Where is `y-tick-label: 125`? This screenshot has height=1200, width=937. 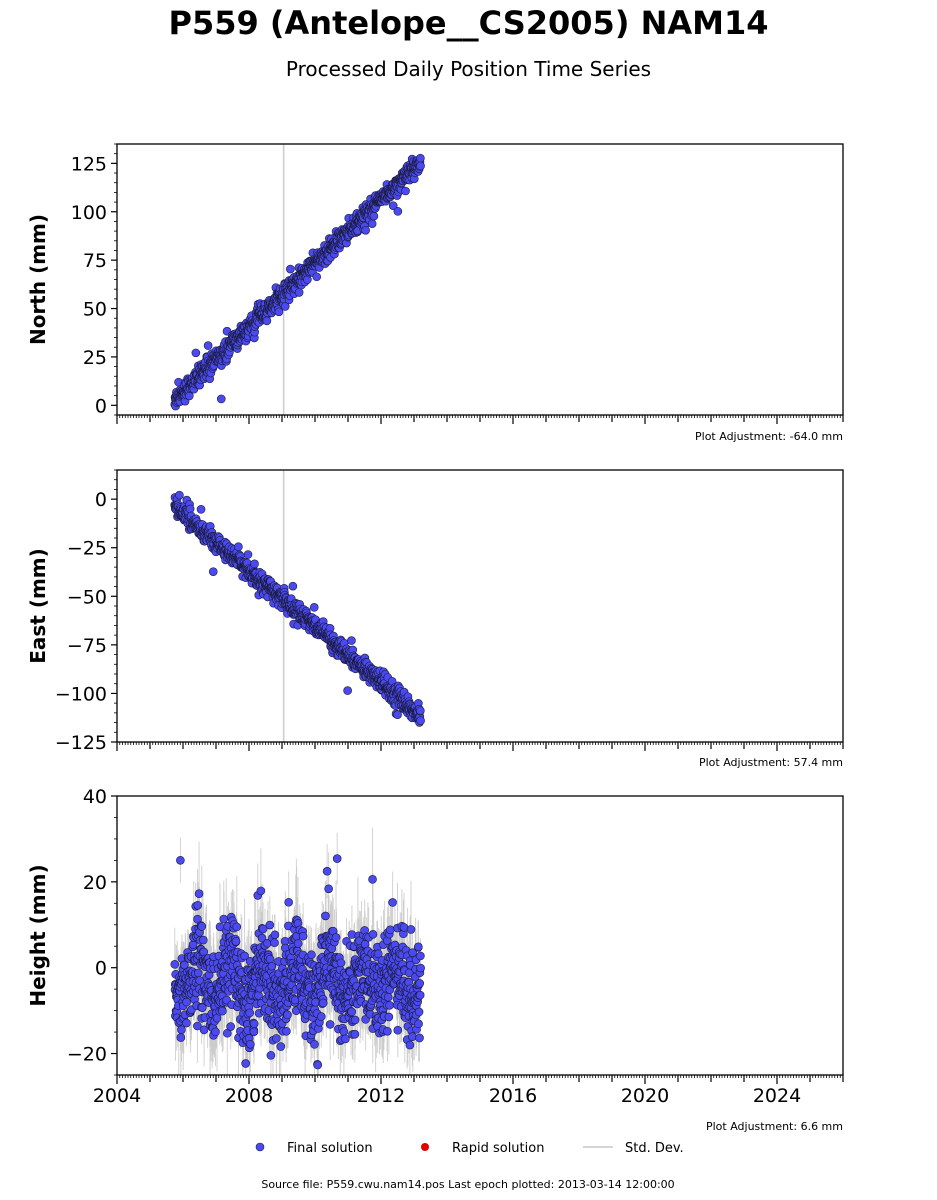 y-tick-label: 125 is located at coordinates (89, 164).